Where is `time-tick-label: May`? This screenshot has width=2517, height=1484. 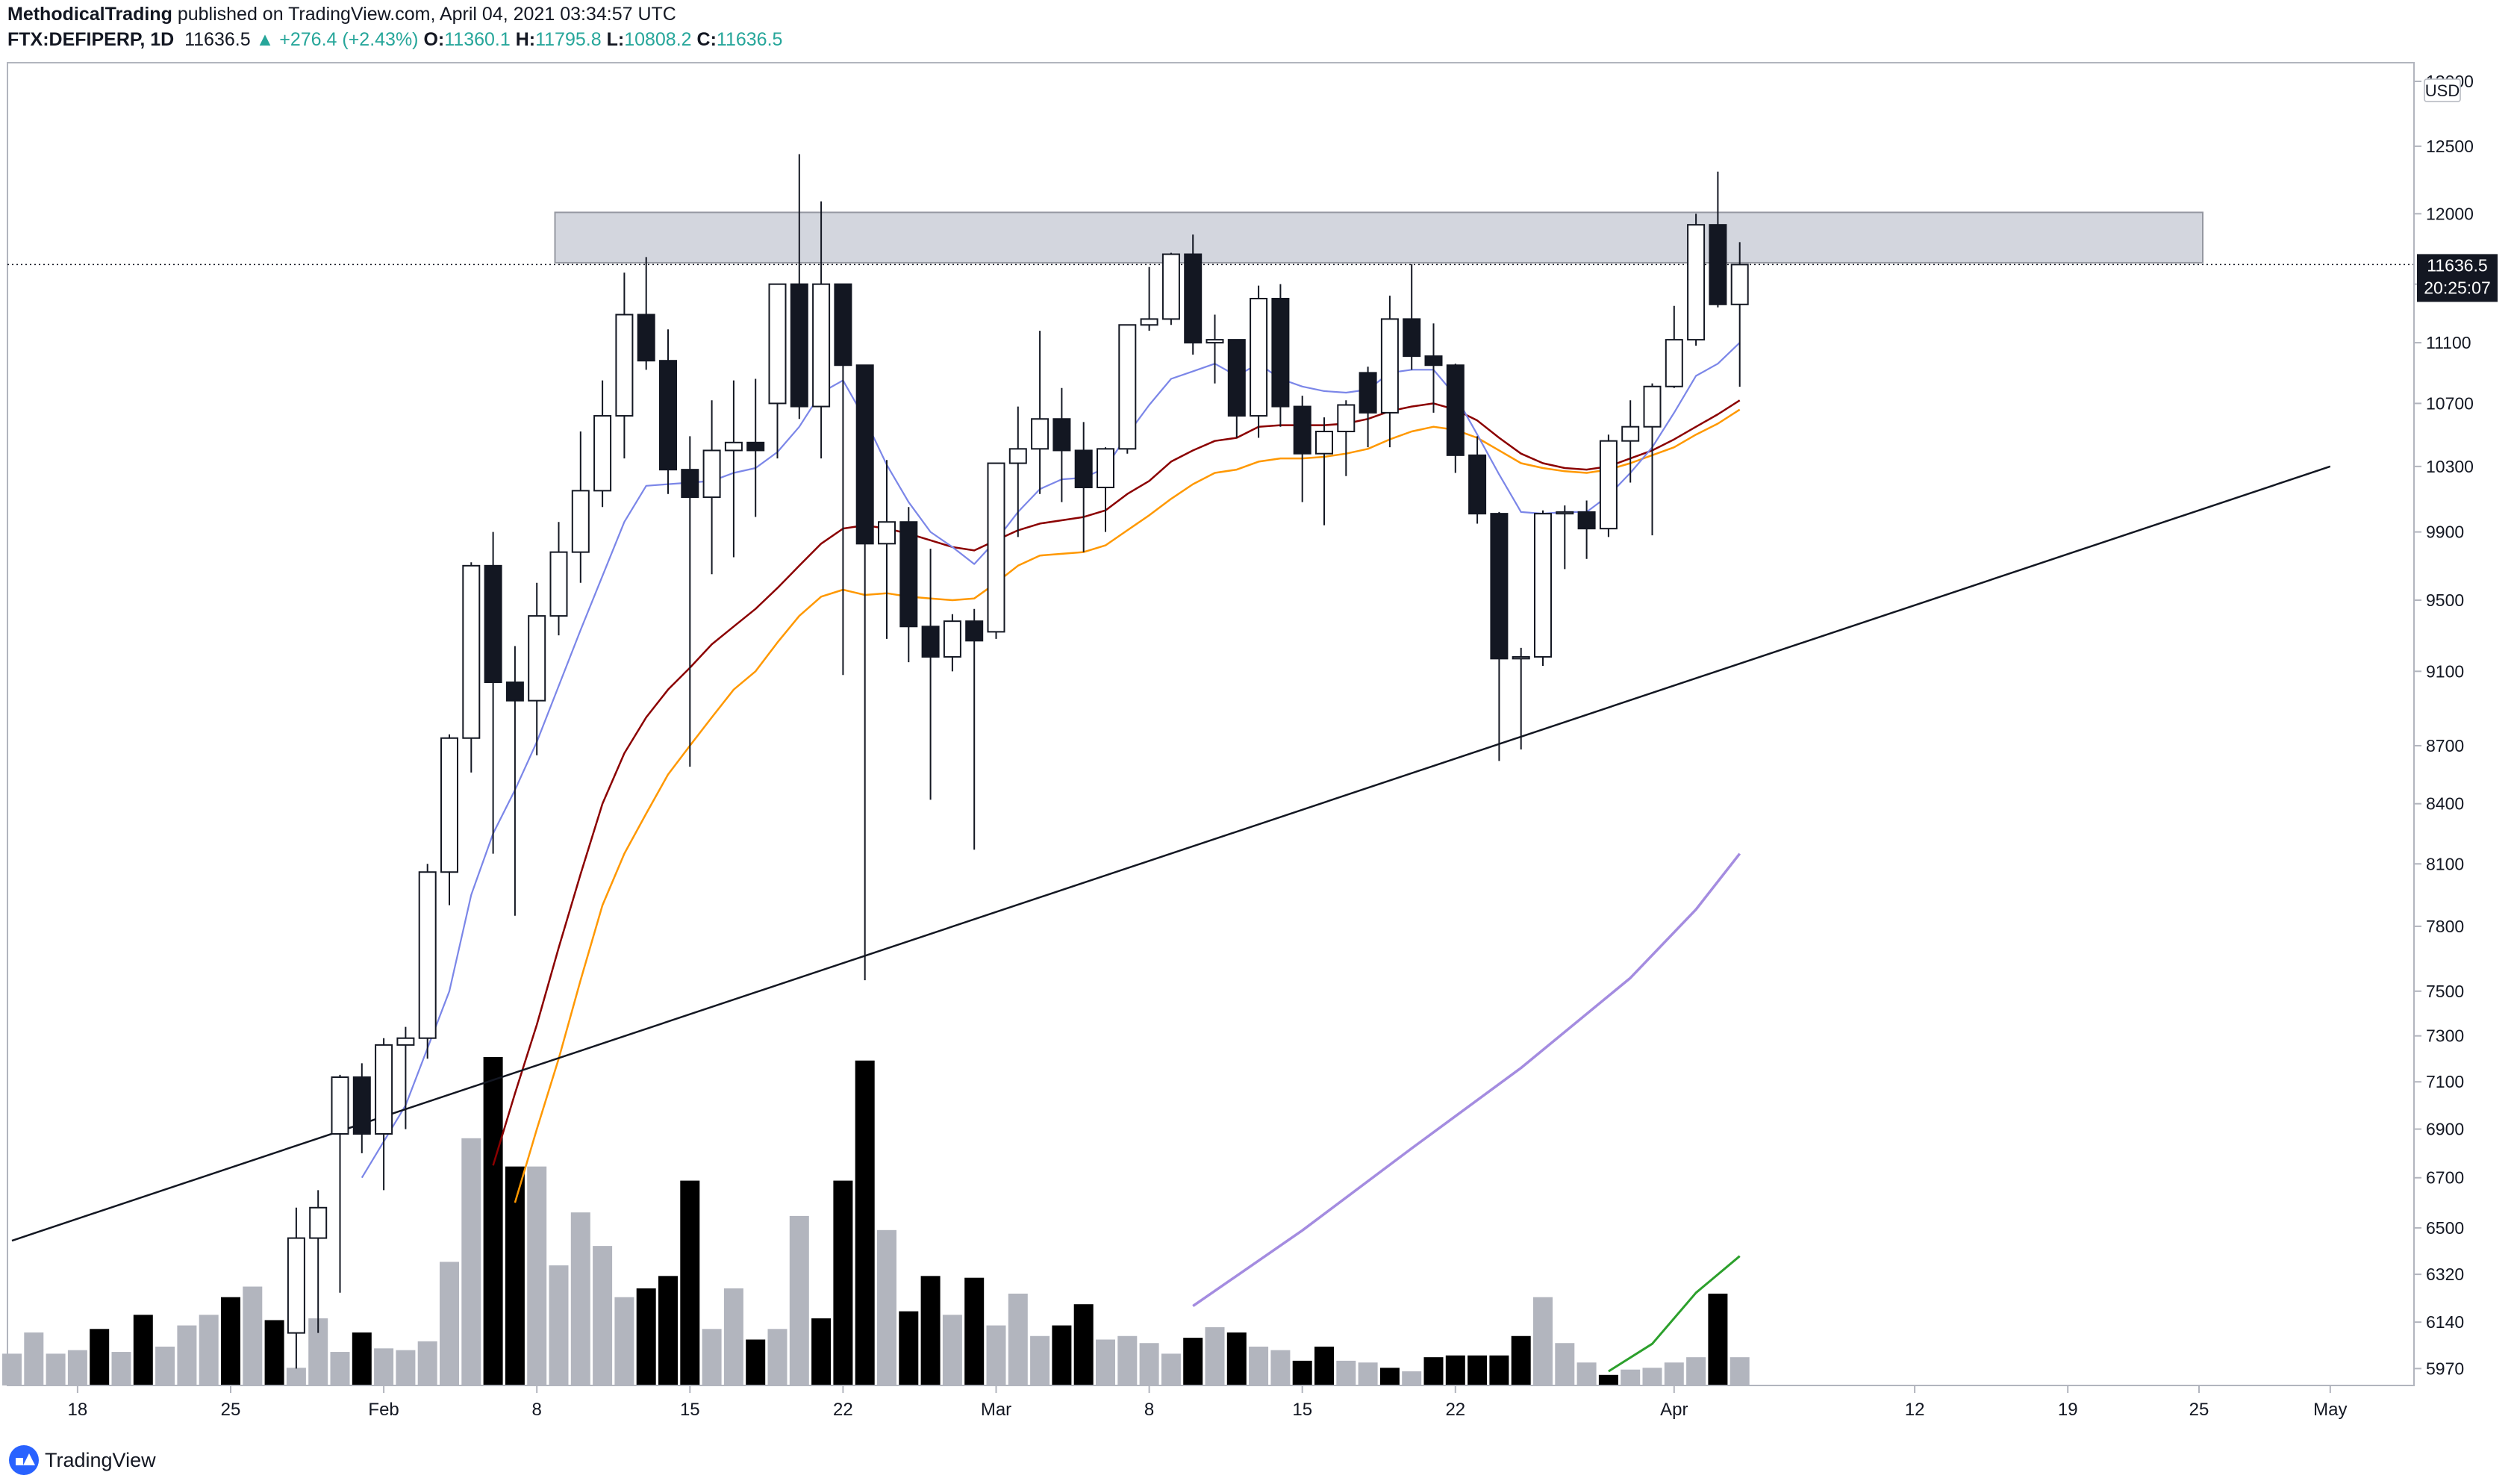 time-tick-label: May is located at coordinates (2330, 1410).